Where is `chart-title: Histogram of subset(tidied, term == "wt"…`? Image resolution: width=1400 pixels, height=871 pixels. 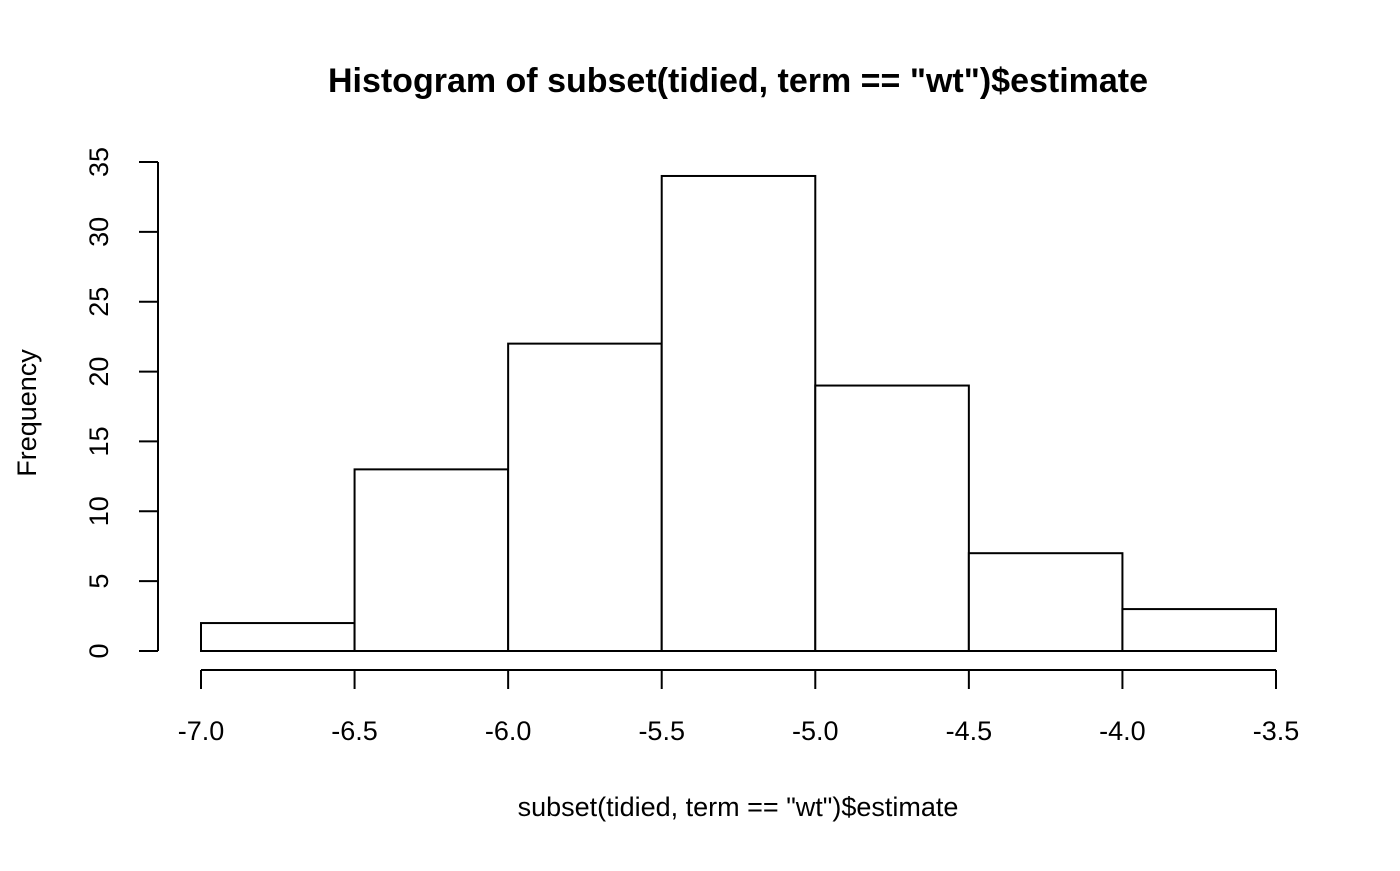
chart-title: Histogram of subset(tidied, term == "wt"… is located at coordinates (738, 81).